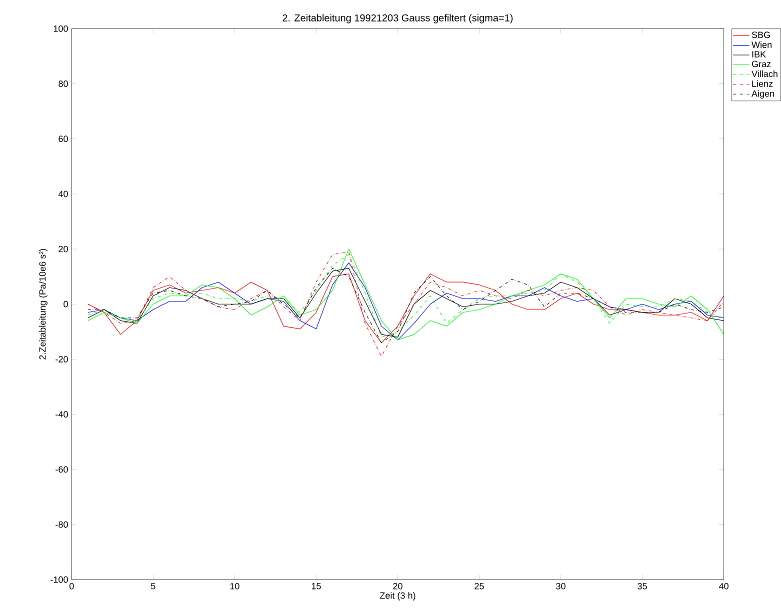  I want to click on y-tick-label: 20, so click(63, 249).